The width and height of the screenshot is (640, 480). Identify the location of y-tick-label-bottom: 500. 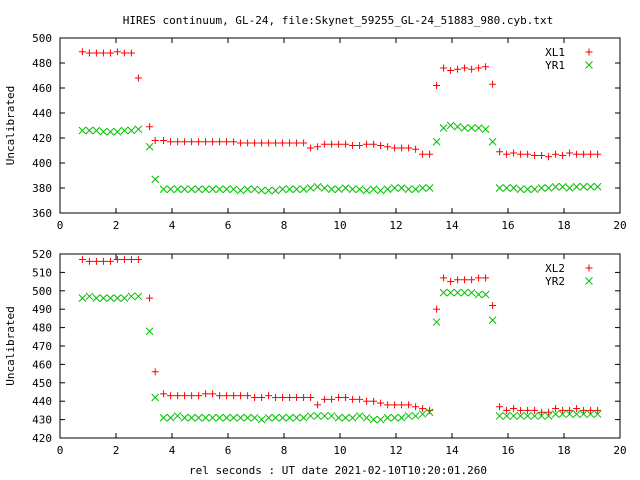
(42, 291).